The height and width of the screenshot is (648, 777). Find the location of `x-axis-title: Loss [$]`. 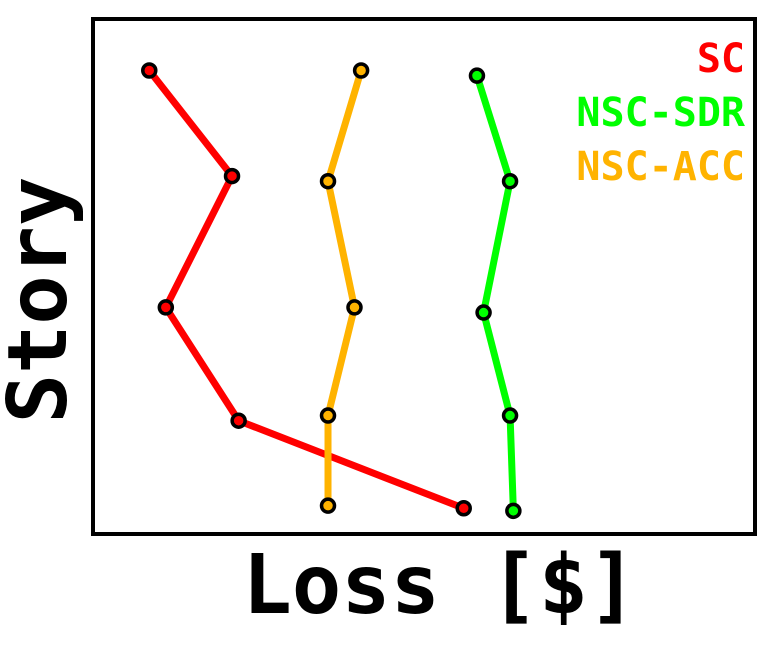

x-axis-title: Loss [$] is located at coordinates (440, 585).